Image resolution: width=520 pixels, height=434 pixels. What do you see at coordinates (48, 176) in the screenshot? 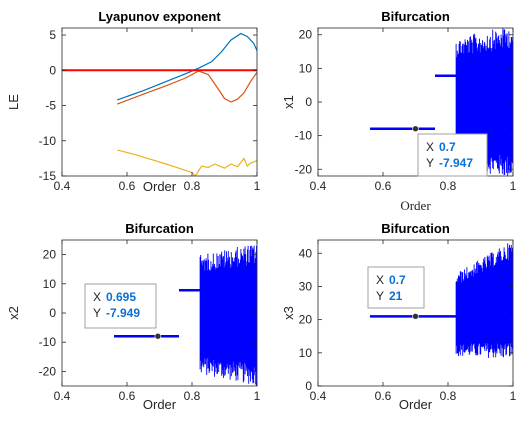
I see `y-tick-label: -15` at bounding box center [48, 176].